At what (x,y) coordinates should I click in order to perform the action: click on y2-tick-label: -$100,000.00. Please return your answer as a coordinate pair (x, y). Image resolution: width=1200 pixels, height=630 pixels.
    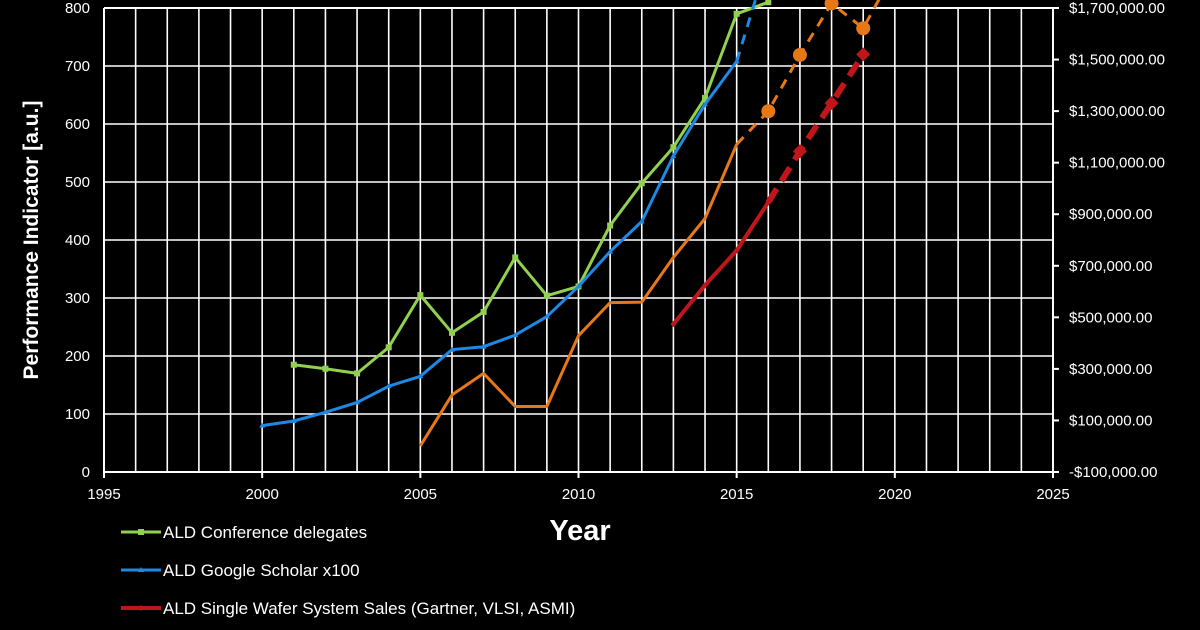
    Looking at the image, I should click on (1113, 472).